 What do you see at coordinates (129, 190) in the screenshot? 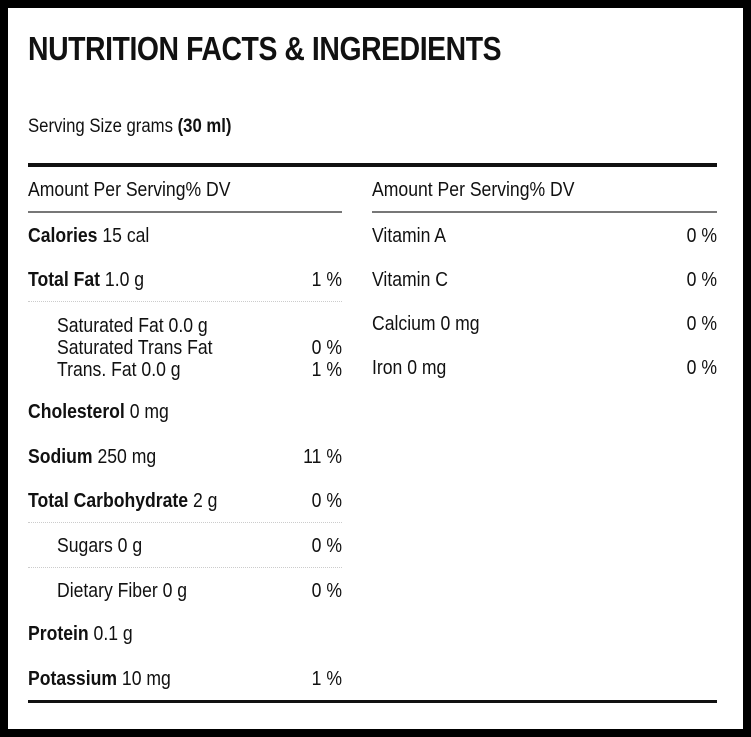
I see `left-column-header: Amount Per Serving% DV` at bounding box center [129, 190].